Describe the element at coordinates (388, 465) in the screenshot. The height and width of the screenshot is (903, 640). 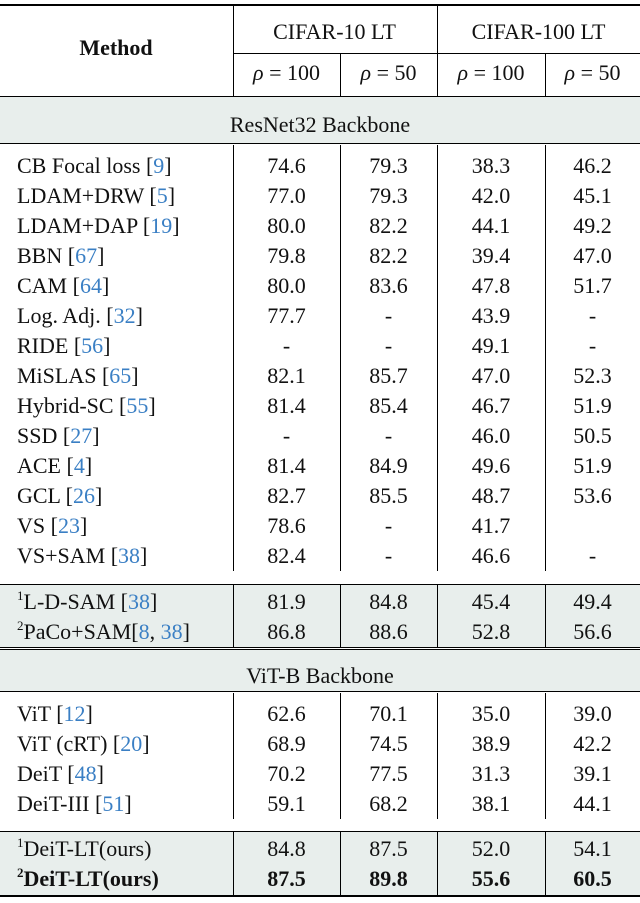
I see `value-cell: 84.9` at that location.